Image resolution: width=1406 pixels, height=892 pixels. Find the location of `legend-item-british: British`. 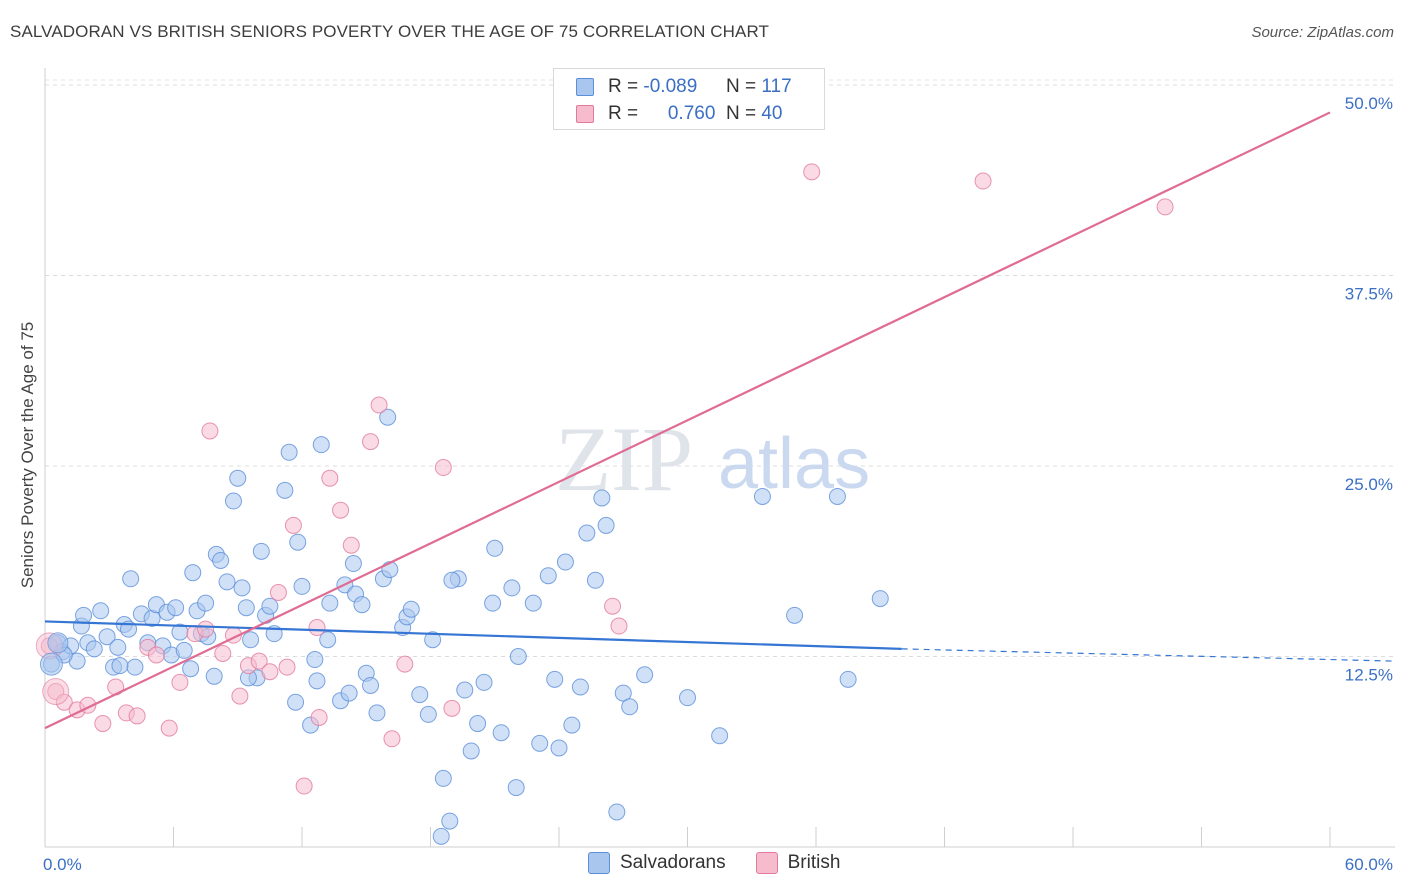

legend-item-british: British is located at coordinates (798, 863).